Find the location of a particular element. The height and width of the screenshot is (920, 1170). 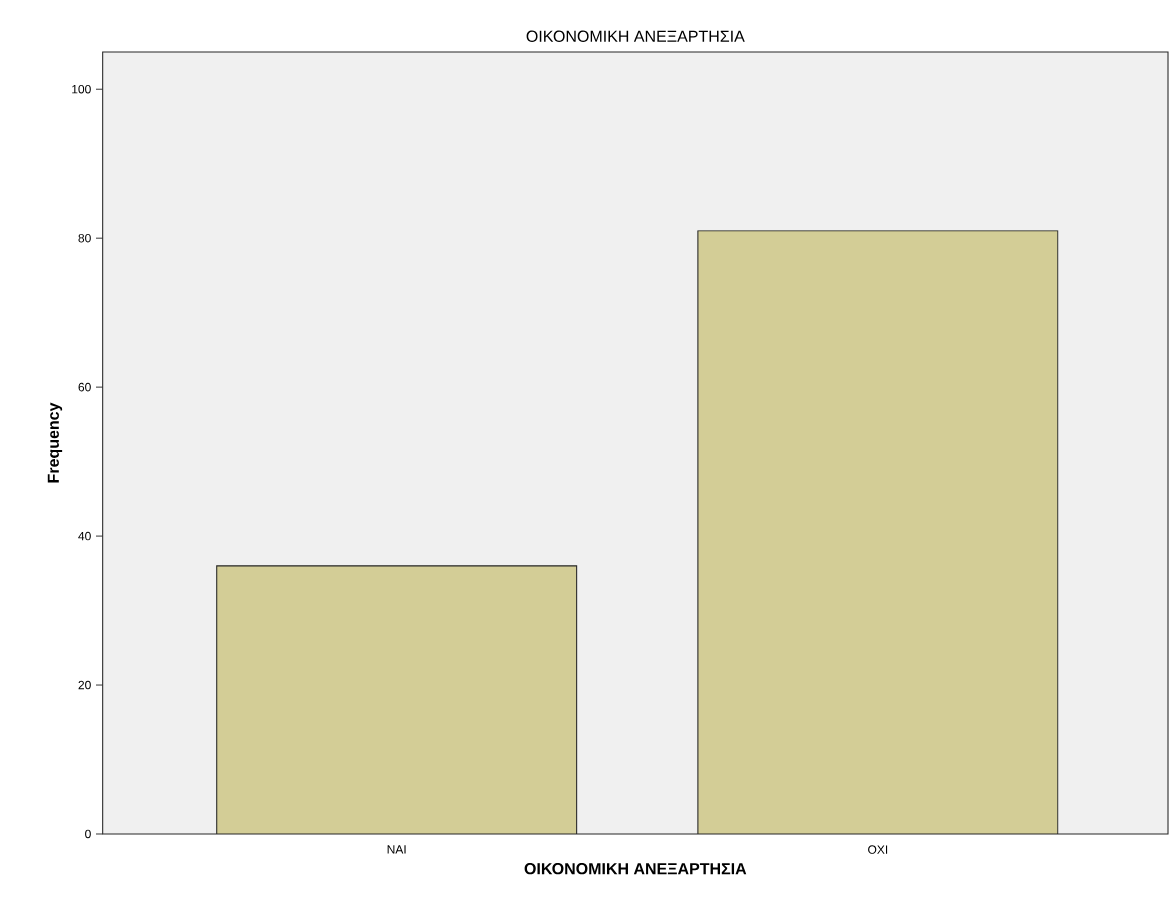

x-tick-label: ΟΧΙ is located at coordinates (878, 849).